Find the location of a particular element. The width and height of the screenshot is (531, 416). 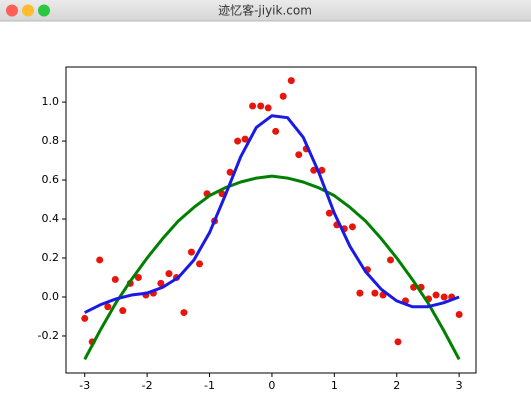

y-tick-label: 0.0 is located at coordinates (51, 296).